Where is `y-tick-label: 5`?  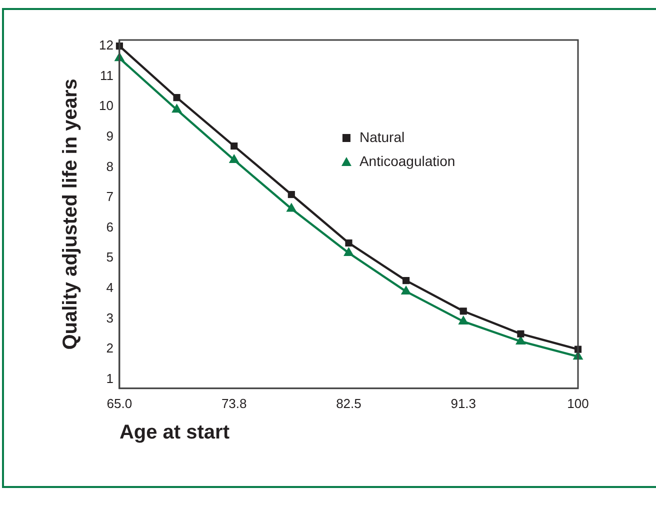 y-tick-label: 5 is located at coordinates (110, 257).